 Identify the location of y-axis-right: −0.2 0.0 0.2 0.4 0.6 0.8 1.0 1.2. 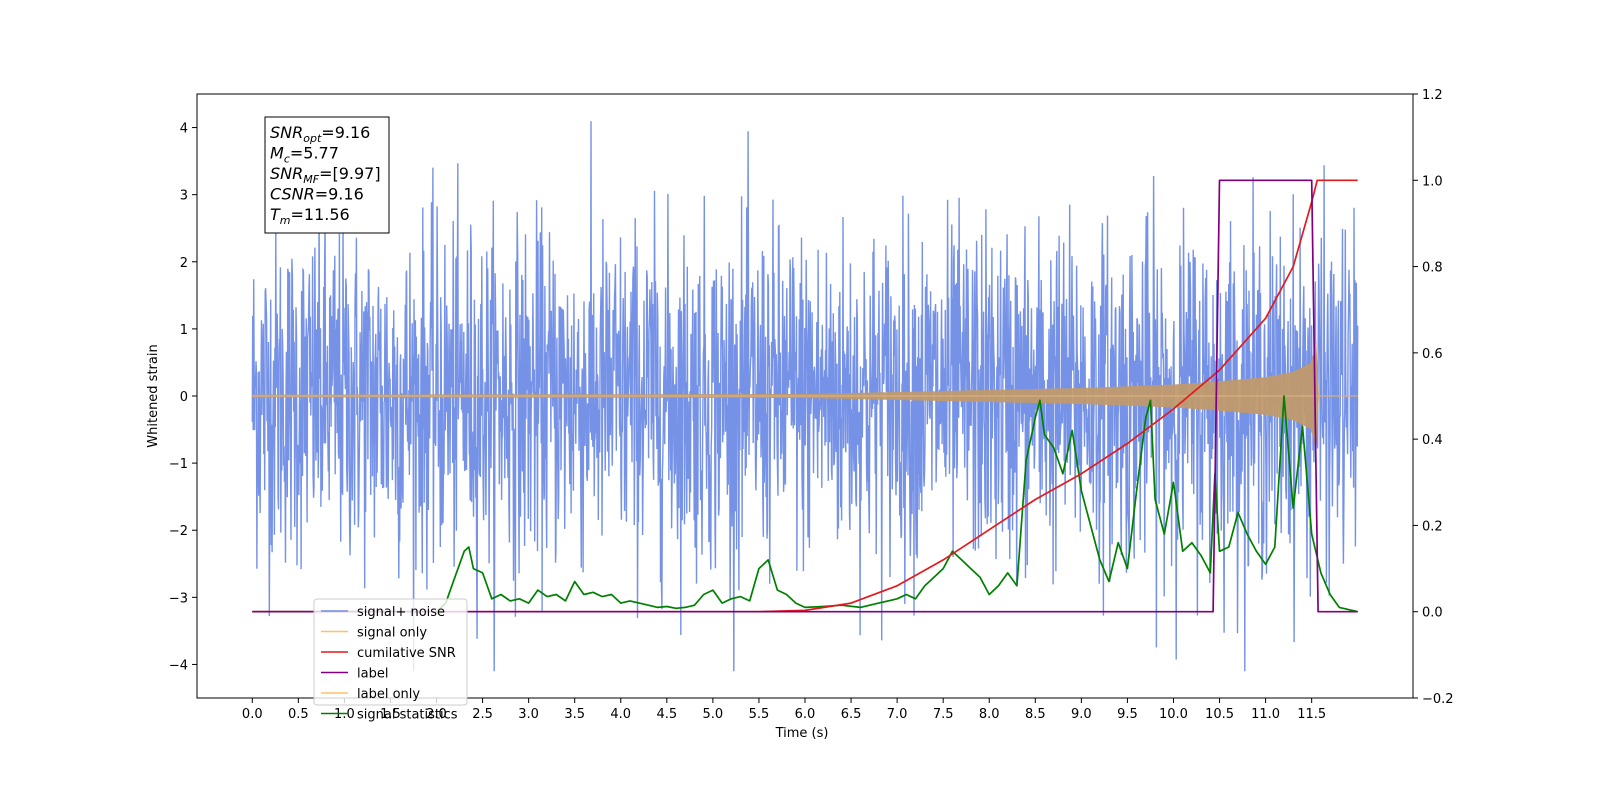
(1433, 397).